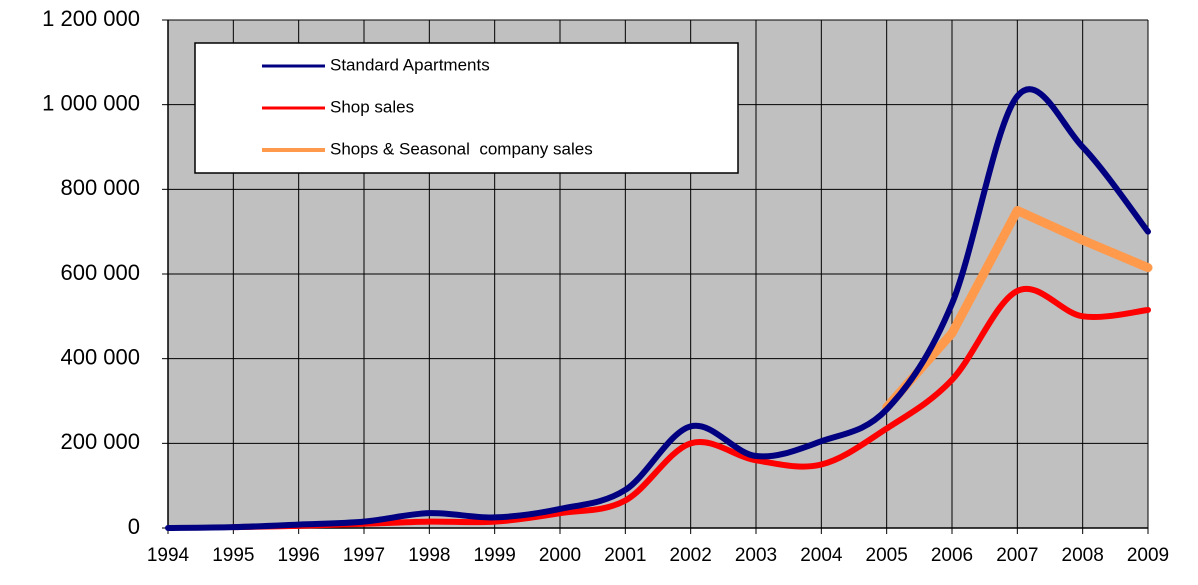 The width and height of the screenshot is (1198, 585). Describe the element at coordinates (134, 526) in the screenshot. I see `y-tick-label: 0` at that location.